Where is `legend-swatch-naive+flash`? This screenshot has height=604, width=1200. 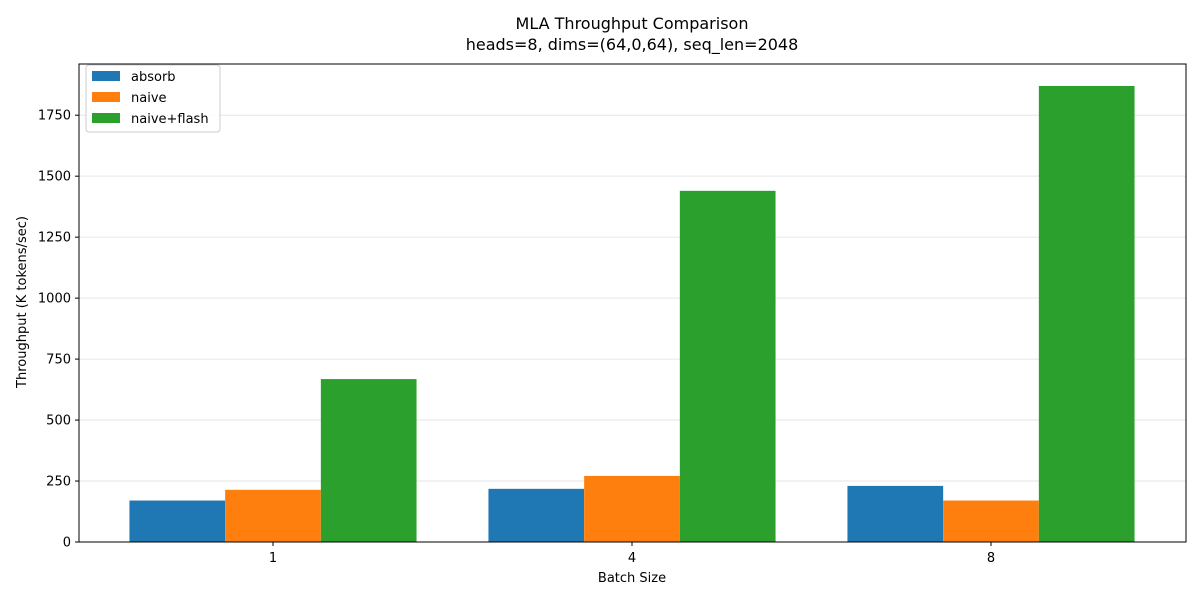
legend-swatch-naive+flash is located at coordinates (106, 118).